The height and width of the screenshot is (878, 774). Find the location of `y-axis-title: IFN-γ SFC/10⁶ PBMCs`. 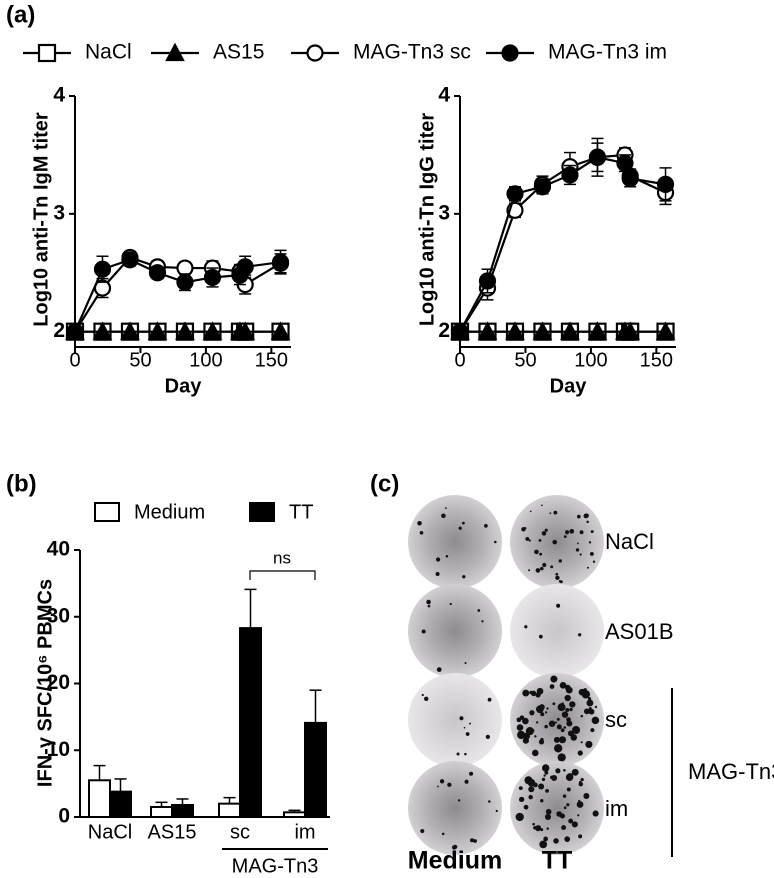

y-axis-title: IFN-γ SFC/10⁶ PBMCs is located at coordinates (45, 683).